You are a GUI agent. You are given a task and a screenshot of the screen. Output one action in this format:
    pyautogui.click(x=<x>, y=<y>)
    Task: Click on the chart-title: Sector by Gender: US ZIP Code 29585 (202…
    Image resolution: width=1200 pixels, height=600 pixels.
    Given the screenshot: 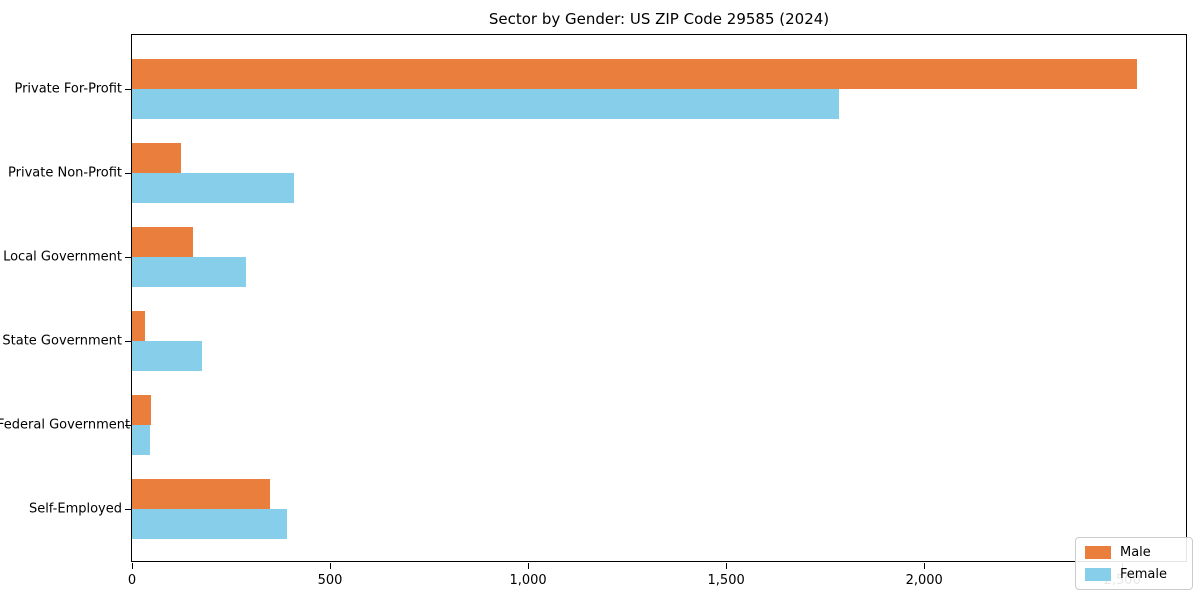 What is the action you would take?
    pyautogui.click(x=659, y=19)
    